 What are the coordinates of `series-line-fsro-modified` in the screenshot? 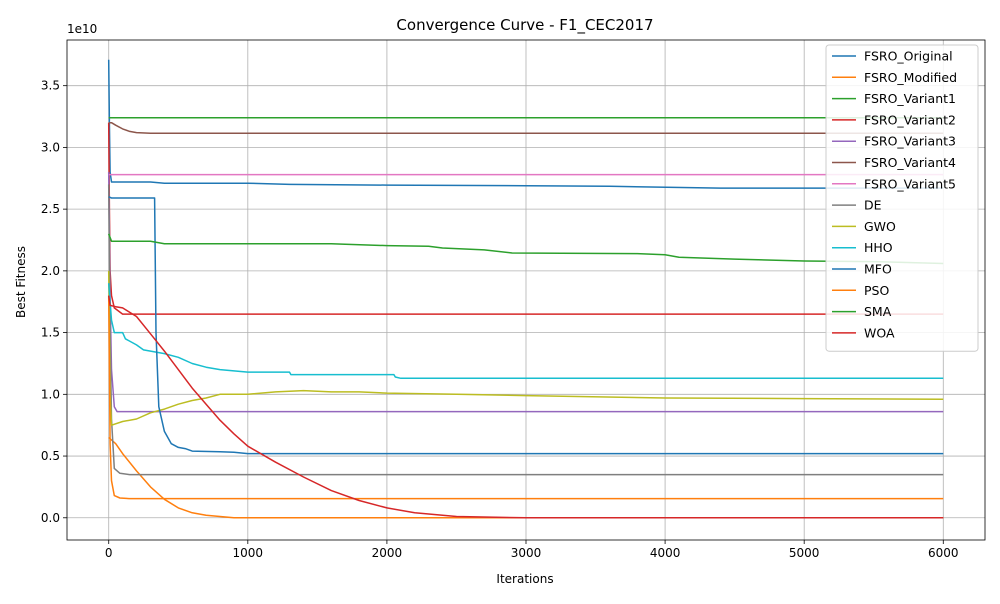 It's located at (526, 477).